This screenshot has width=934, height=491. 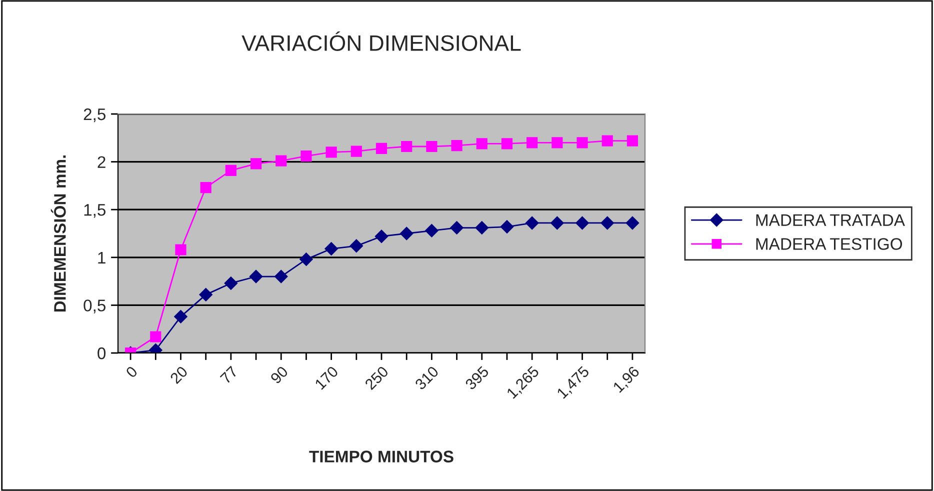 What do you see at coordinates (381, 456) in the screenshot?
I see `x-axis-title: TIEMPO MINUTOS` at bounding box center [381, 456].